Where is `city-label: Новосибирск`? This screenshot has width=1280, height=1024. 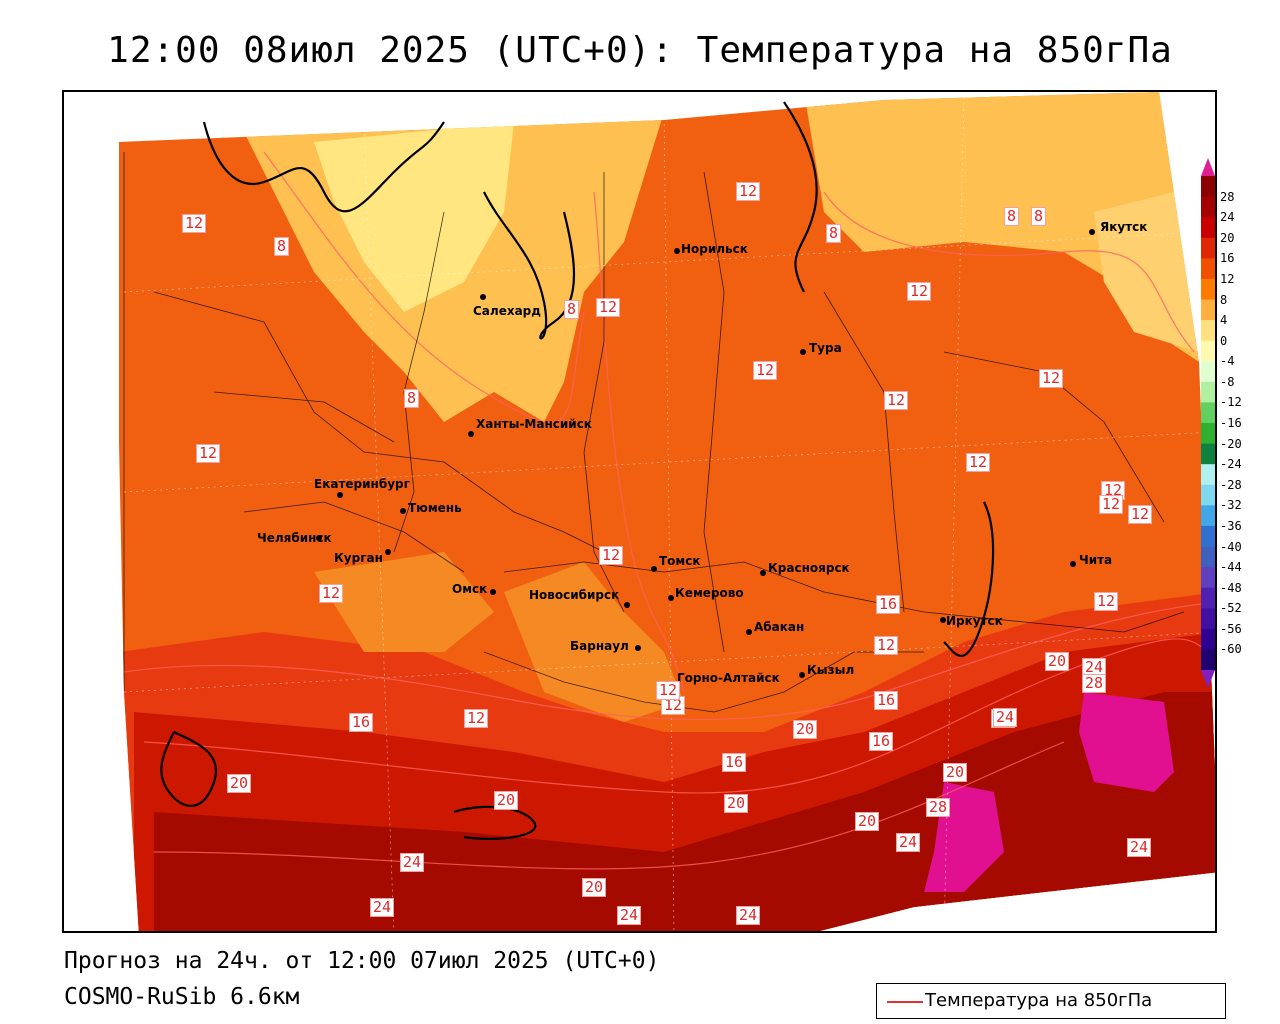
city-label: Новосибирск is located at coordinates (574, 595).